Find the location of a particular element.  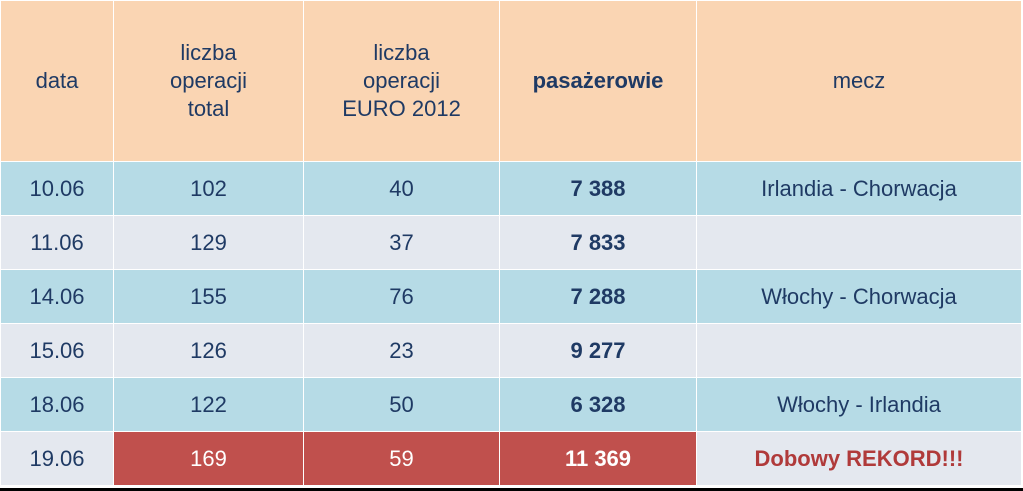

cell-euro: 40 is located at coordinates (401, 188).